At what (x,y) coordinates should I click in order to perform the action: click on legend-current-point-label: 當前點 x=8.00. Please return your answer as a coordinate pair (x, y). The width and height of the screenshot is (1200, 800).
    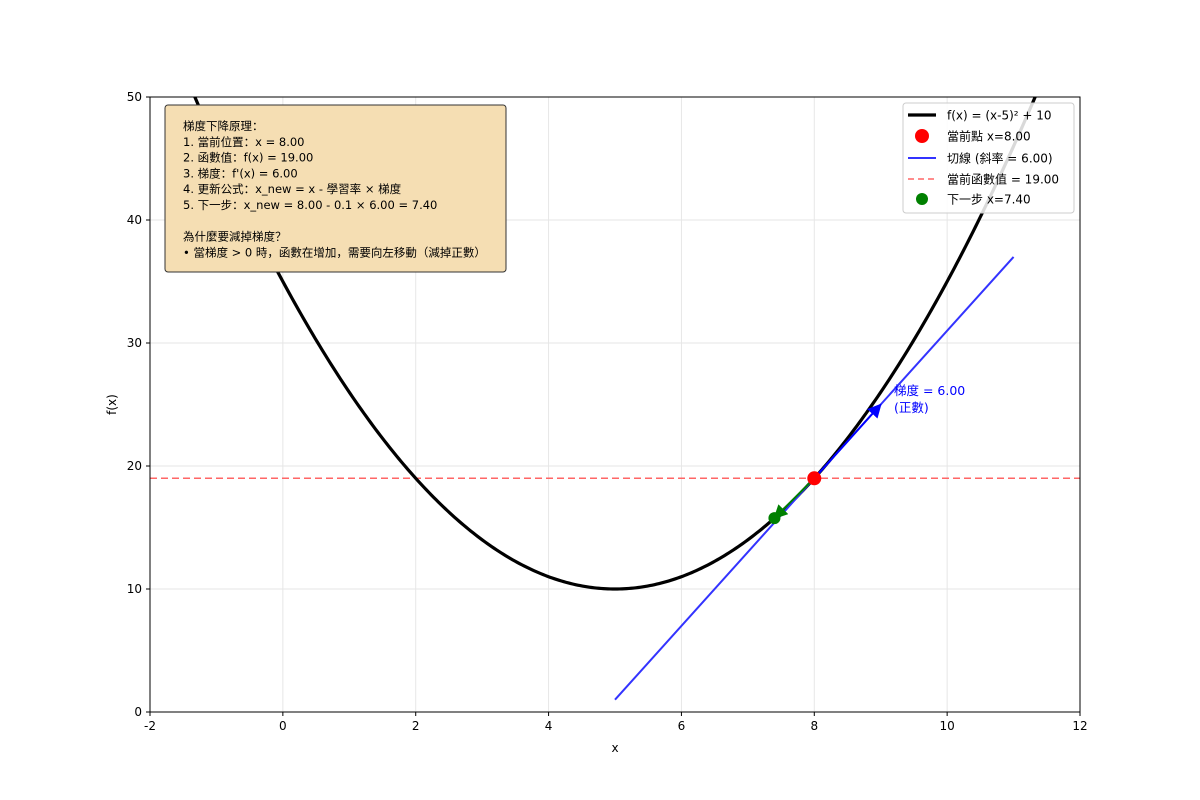
    Looking at the image, I should click on (989, 136).